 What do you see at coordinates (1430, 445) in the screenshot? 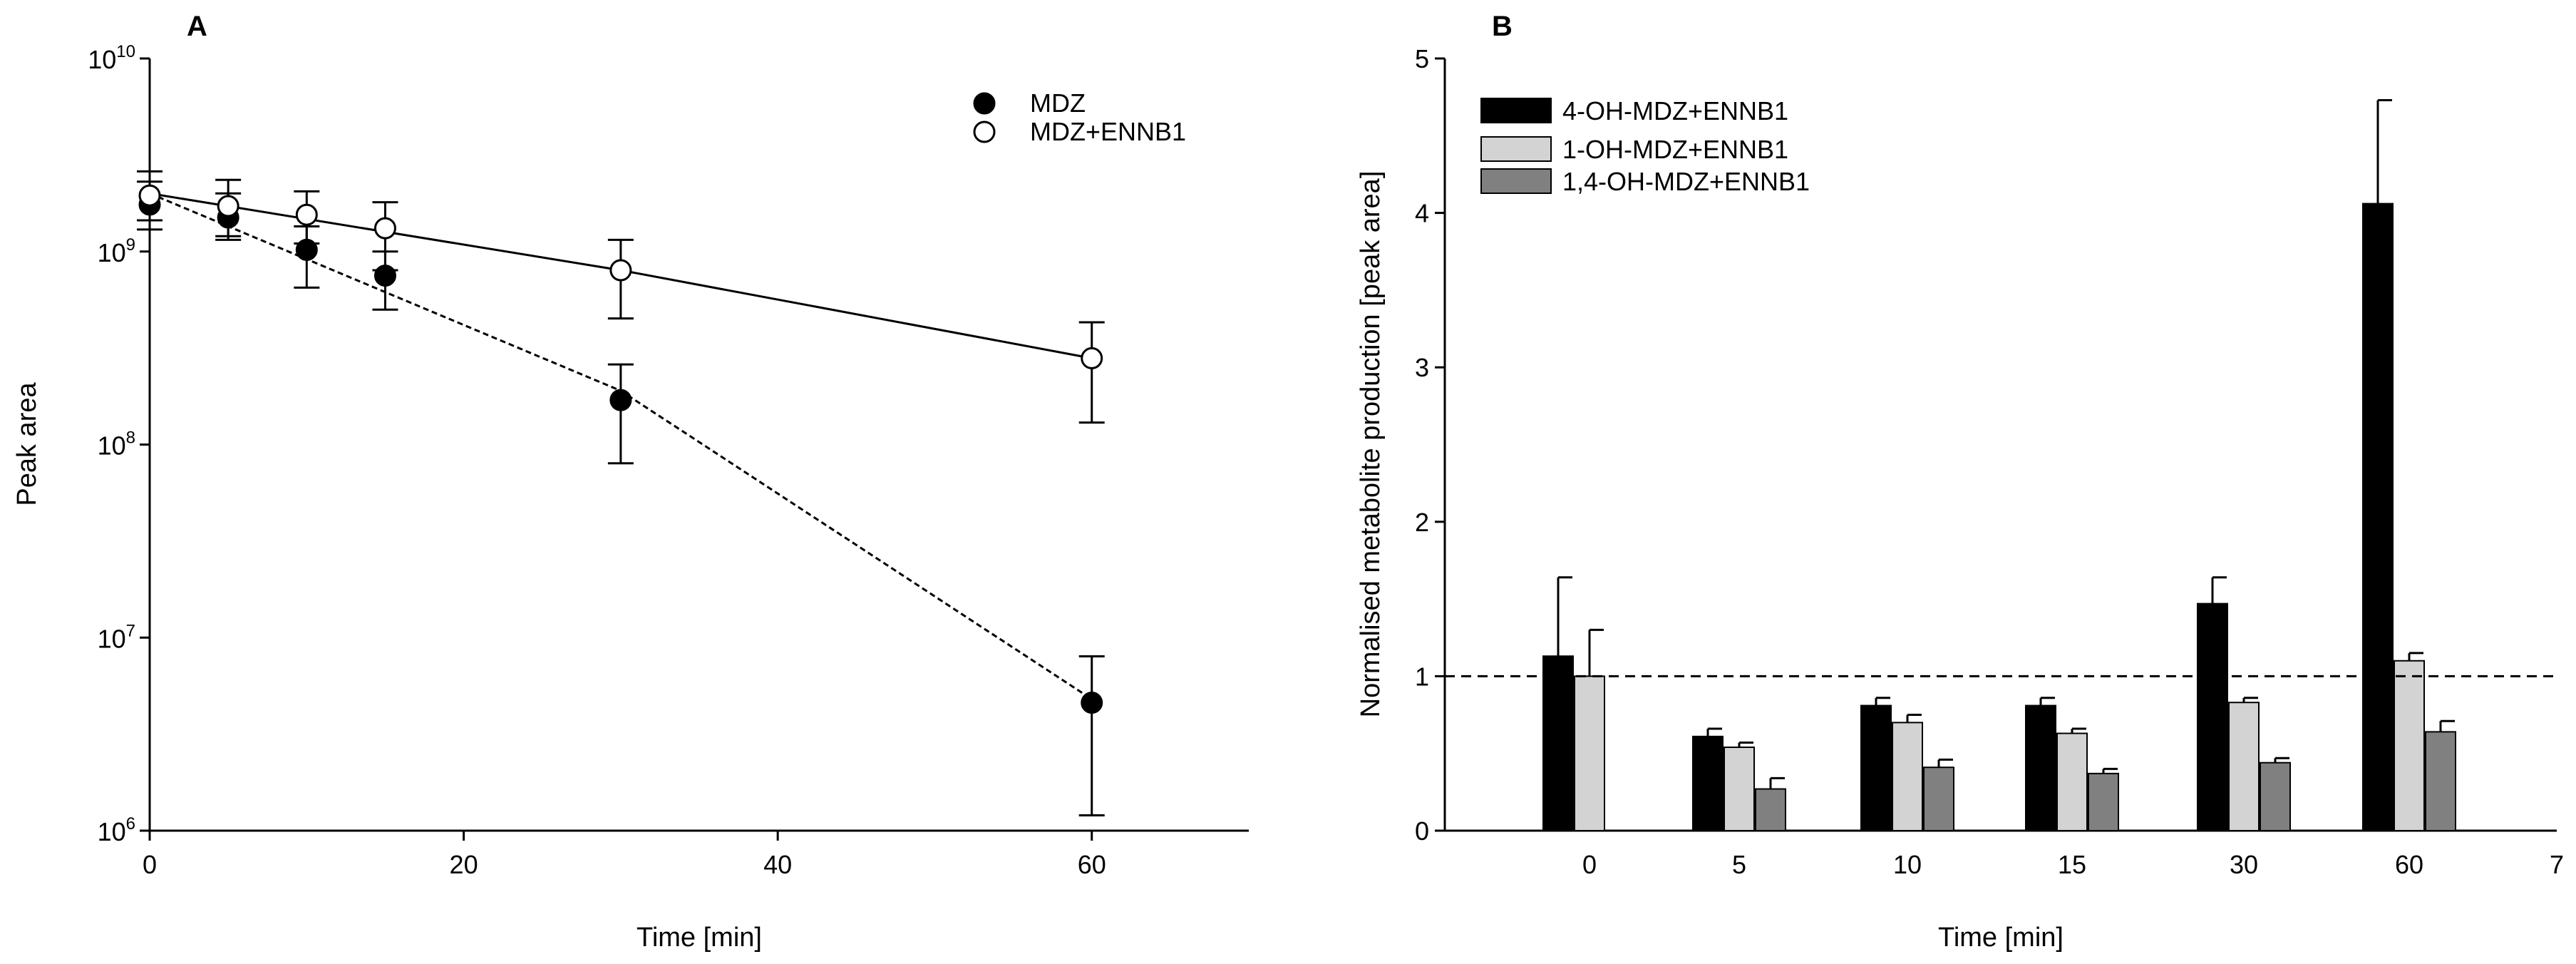
I see `panel-b-y-ticks: 0 1 2 3 4 5` at bounding box center [1430, 445].